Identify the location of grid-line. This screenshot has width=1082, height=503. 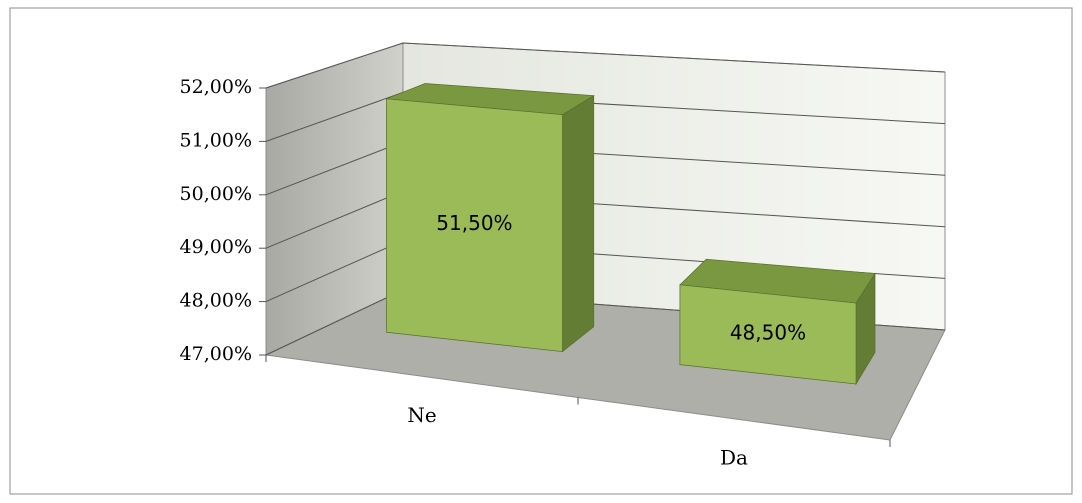
(605, 65).